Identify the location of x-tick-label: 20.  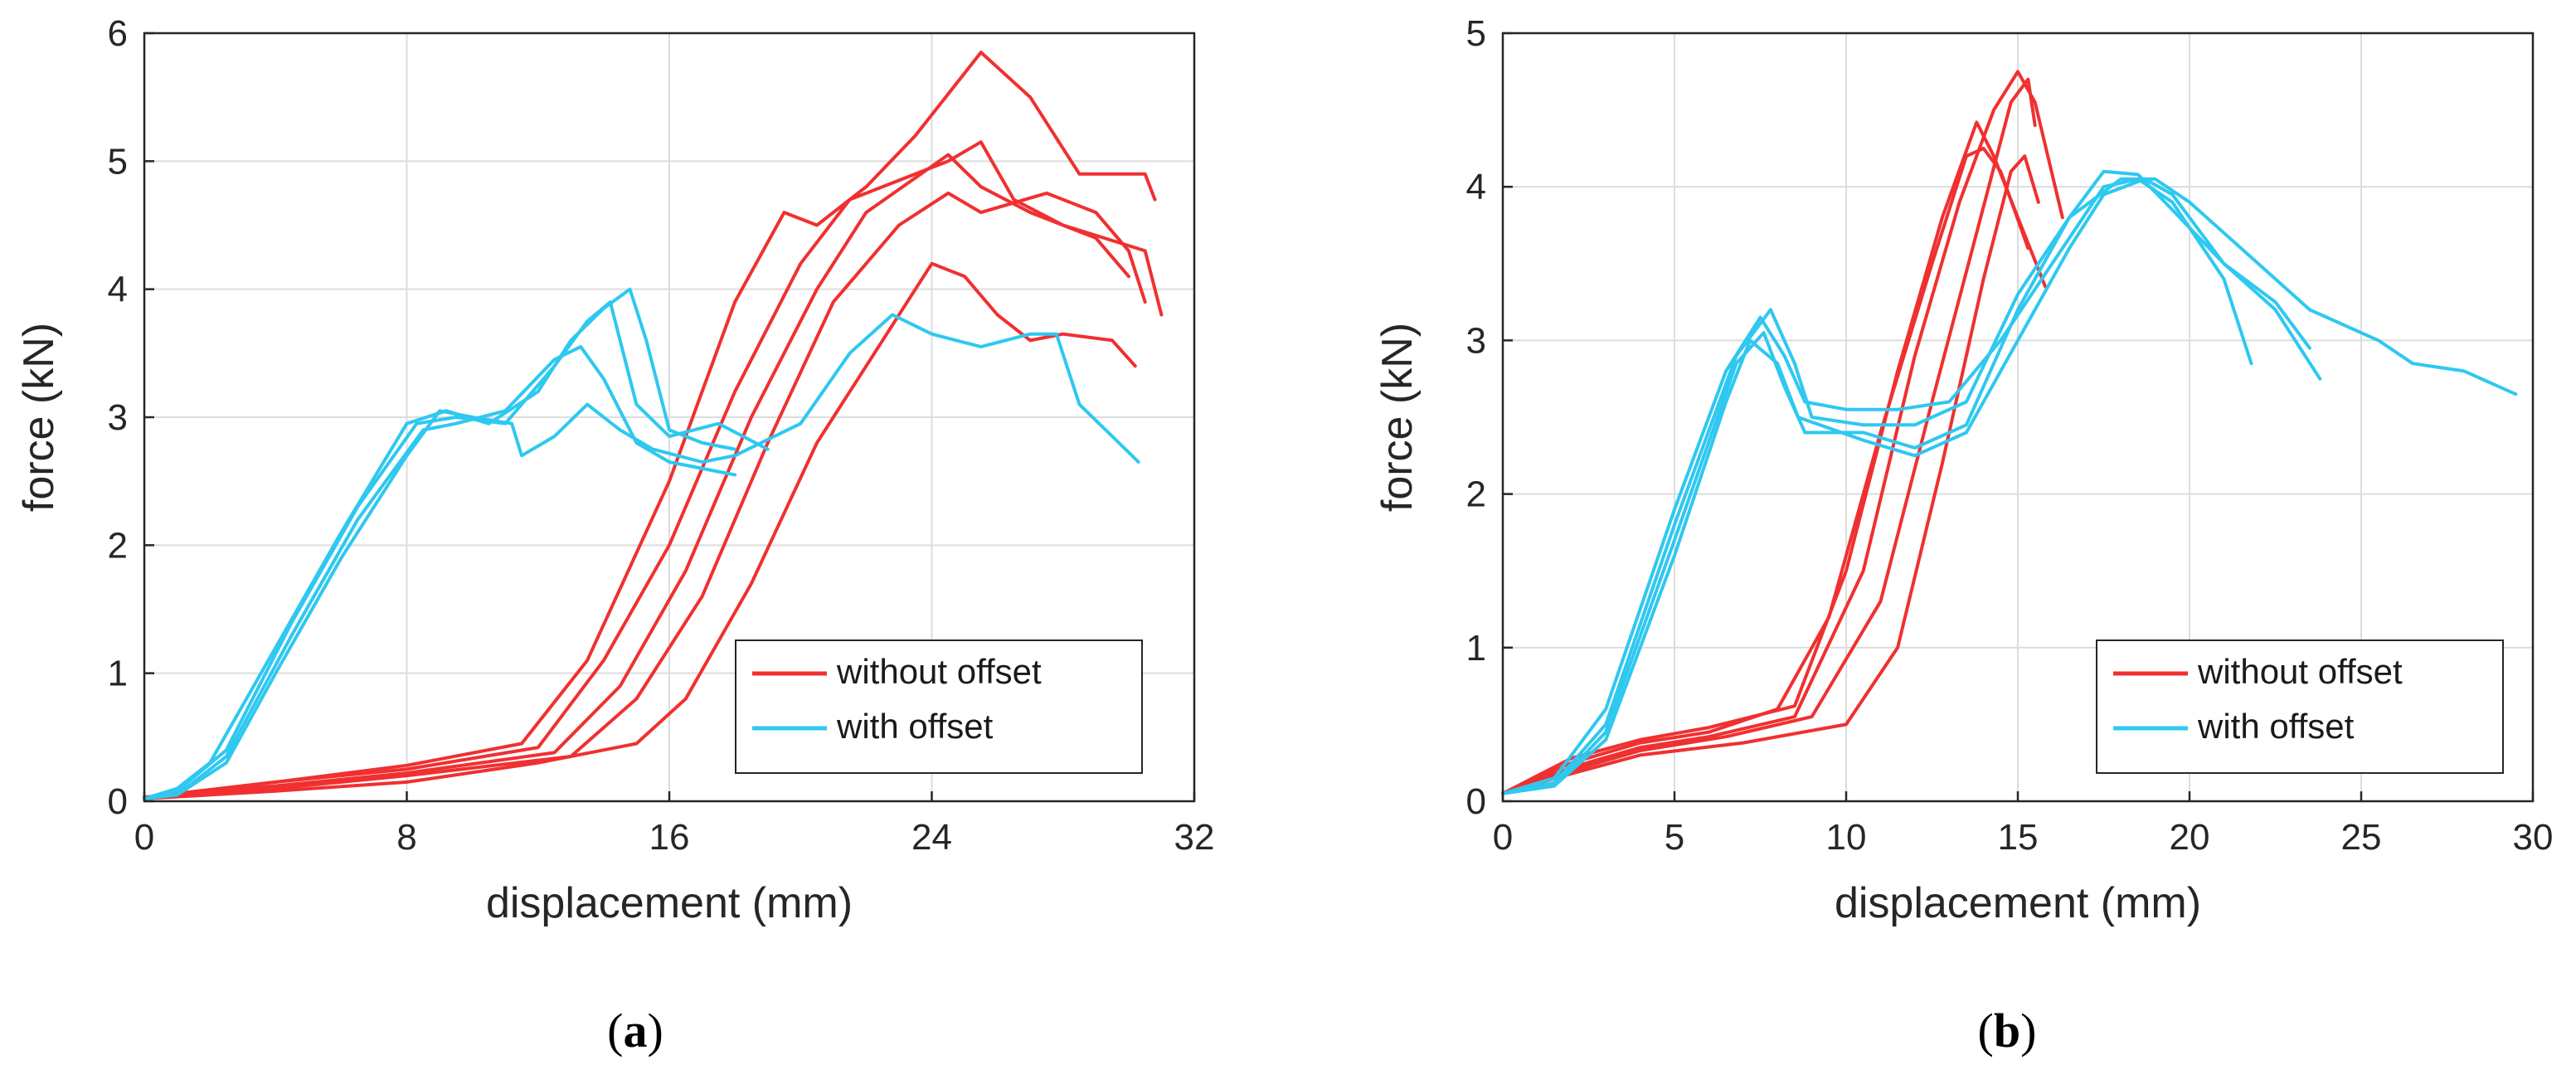
(2190, 837).